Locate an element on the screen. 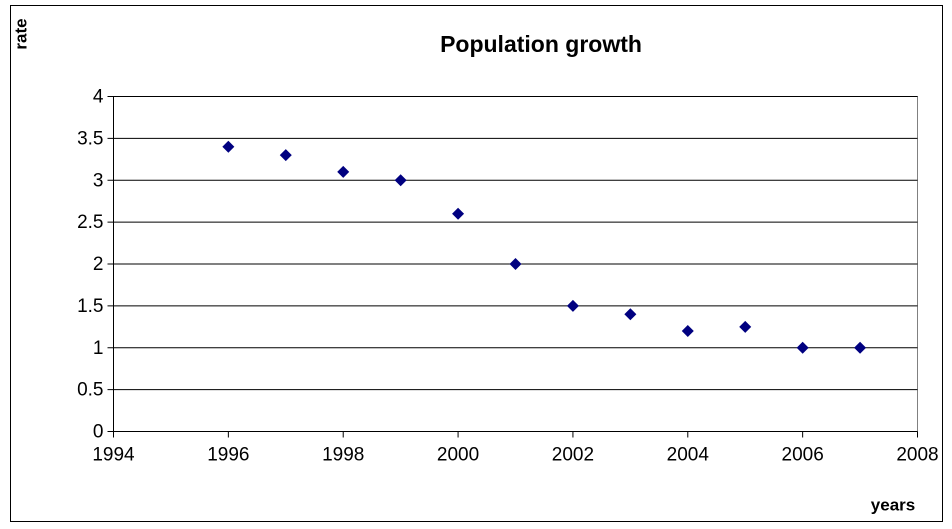  x-tick-label: 2000 is located at coordinates (458, 455).